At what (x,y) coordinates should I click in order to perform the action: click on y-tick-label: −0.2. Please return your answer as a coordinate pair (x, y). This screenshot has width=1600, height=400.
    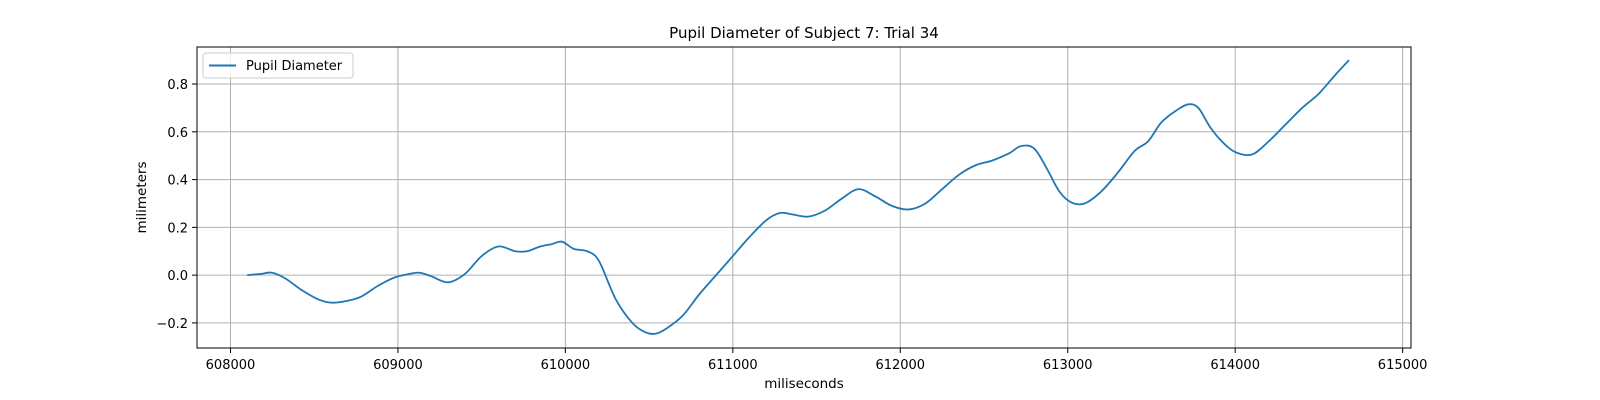
    Looking at the image, I should click on (172, 324).